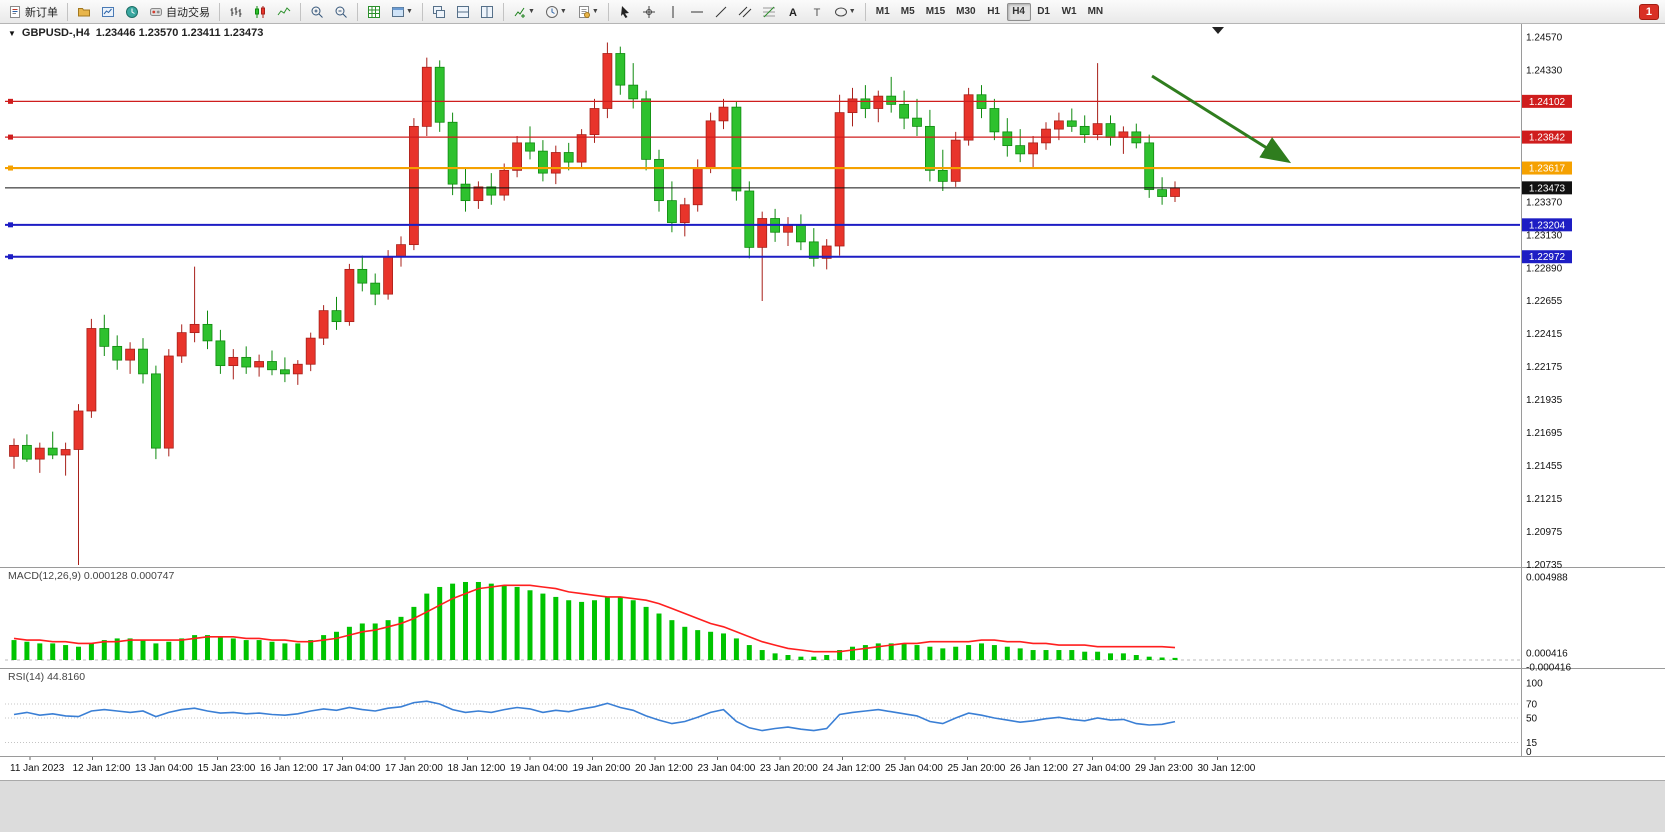  I want to click on profiles-icon, so click(84, 12).